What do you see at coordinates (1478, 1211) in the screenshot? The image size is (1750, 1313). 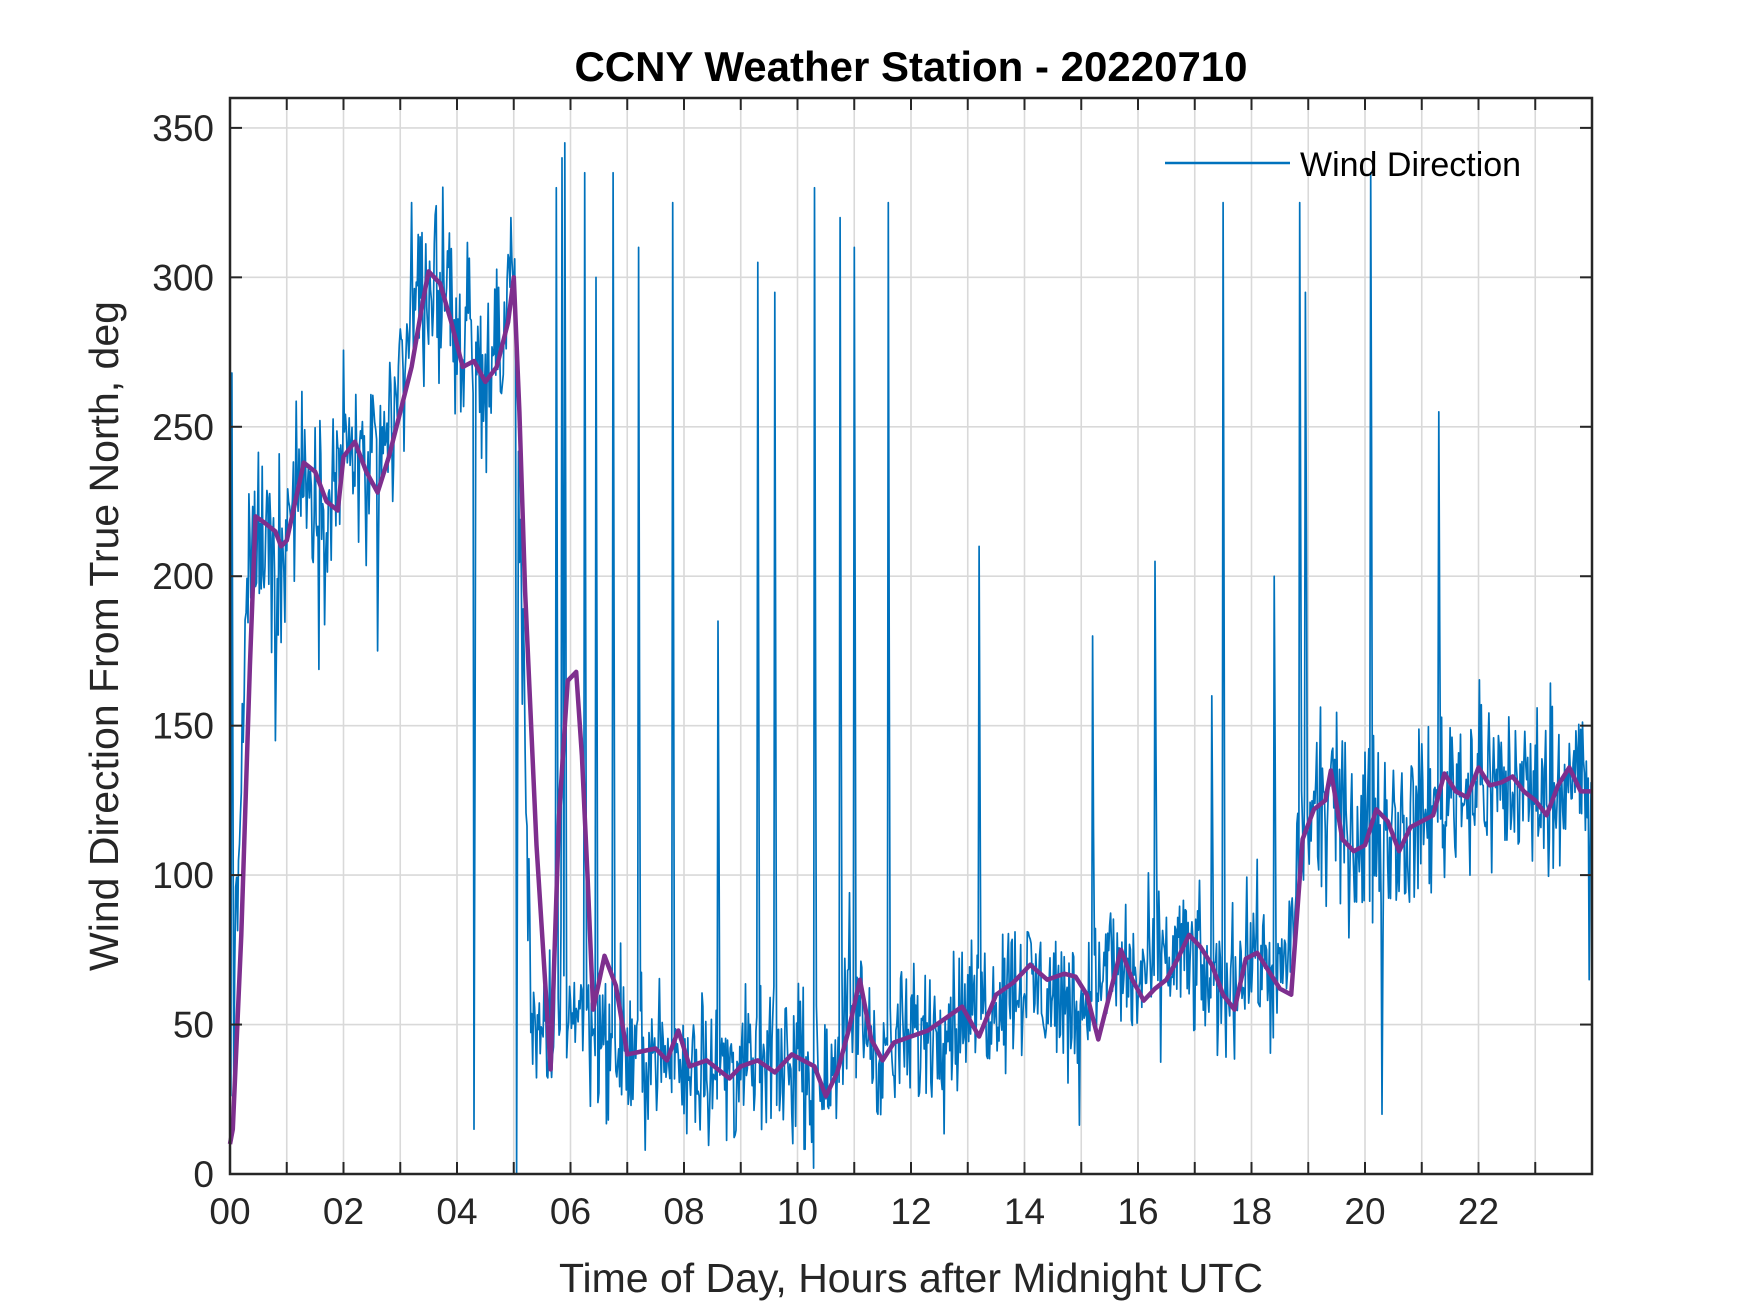 I see `x-tick-label: 22` at bounding box center [1478, 1211].